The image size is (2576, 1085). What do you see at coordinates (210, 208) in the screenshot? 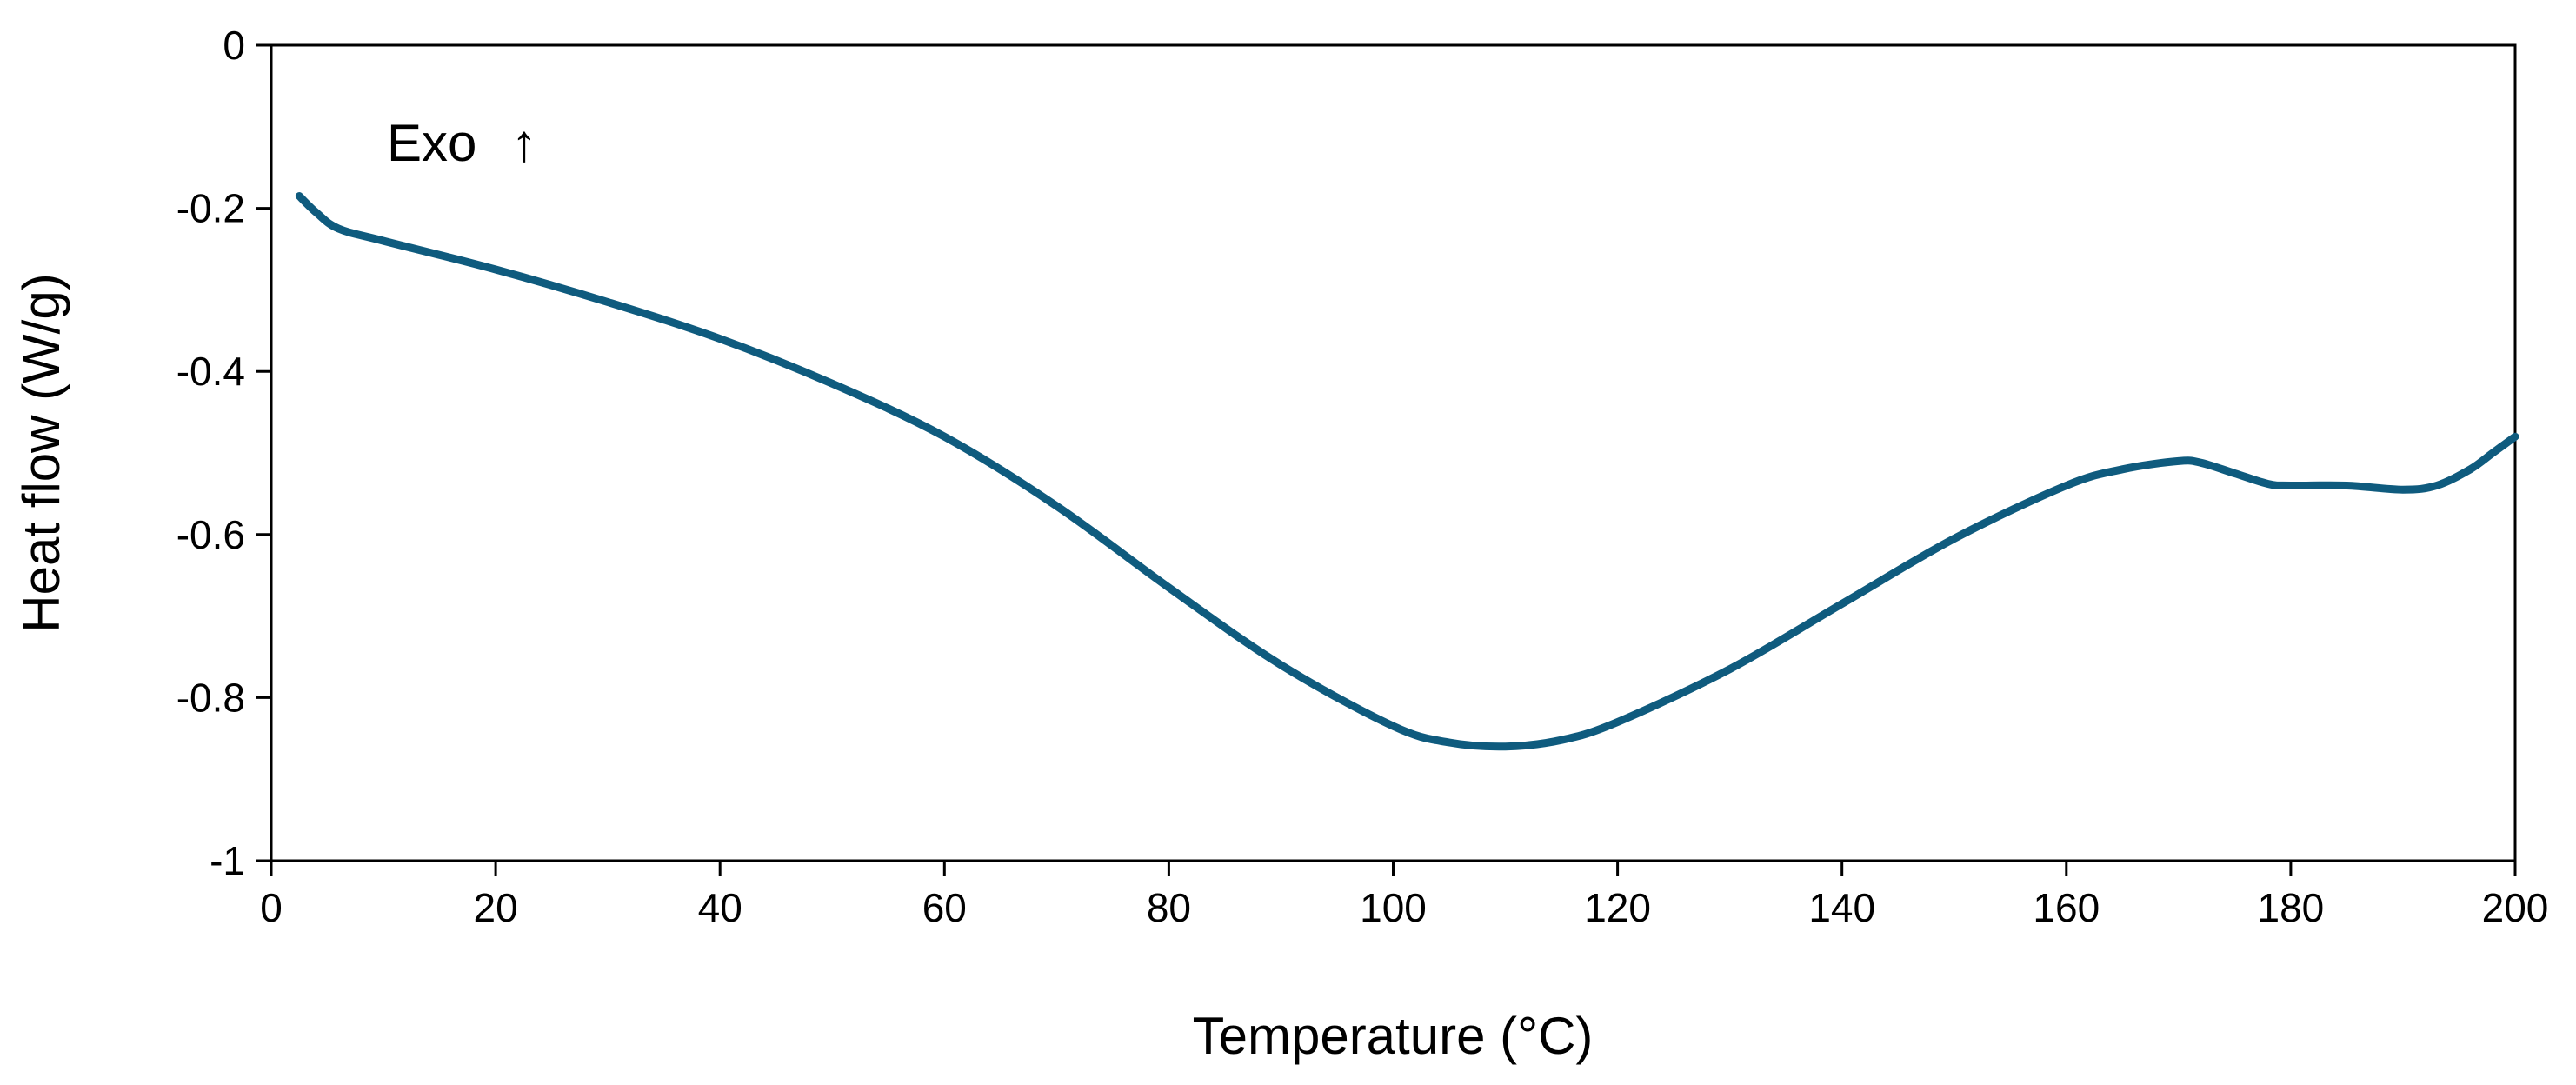
I see `y-tick-label: -0.2` at bounding box center [210, 208].